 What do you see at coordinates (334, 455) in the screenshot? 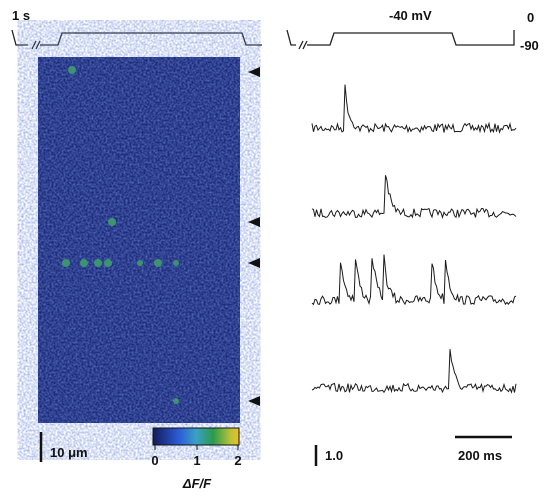
I see `scale-label: 1.0` at bounding box center [334, 455].